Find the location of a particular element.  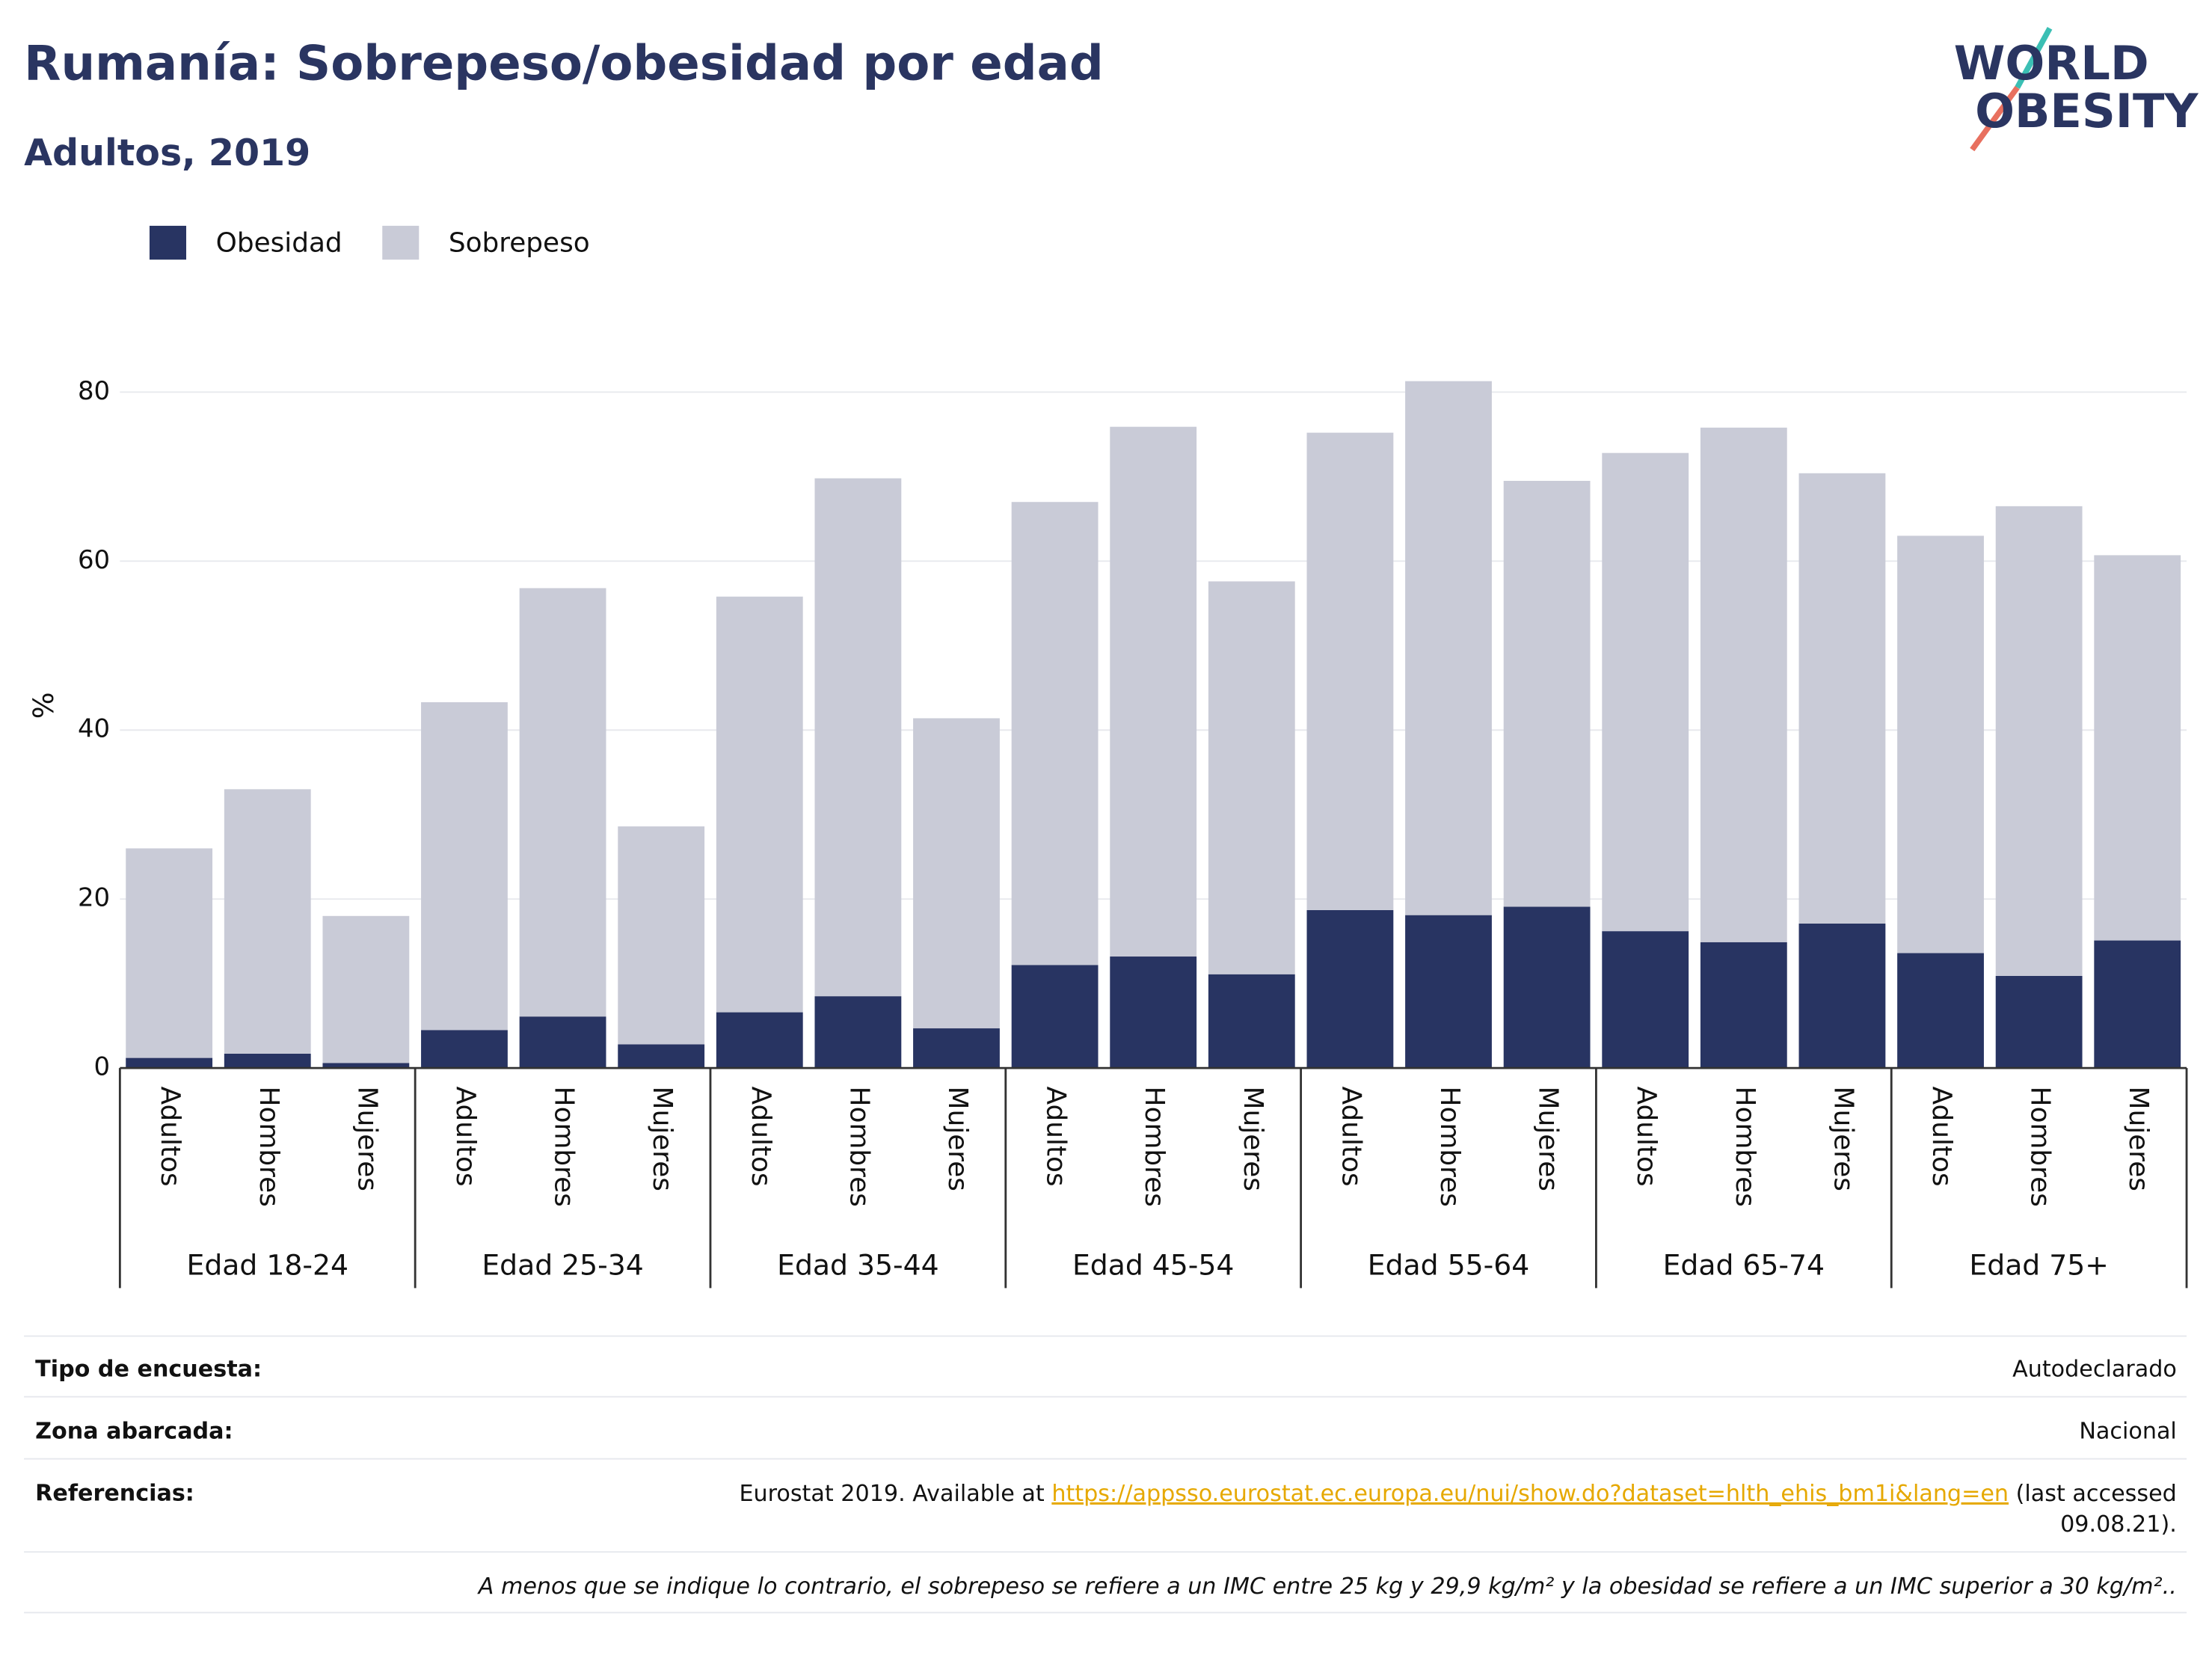

y-tick-label: 0 is located at coordinates (103, 1067).